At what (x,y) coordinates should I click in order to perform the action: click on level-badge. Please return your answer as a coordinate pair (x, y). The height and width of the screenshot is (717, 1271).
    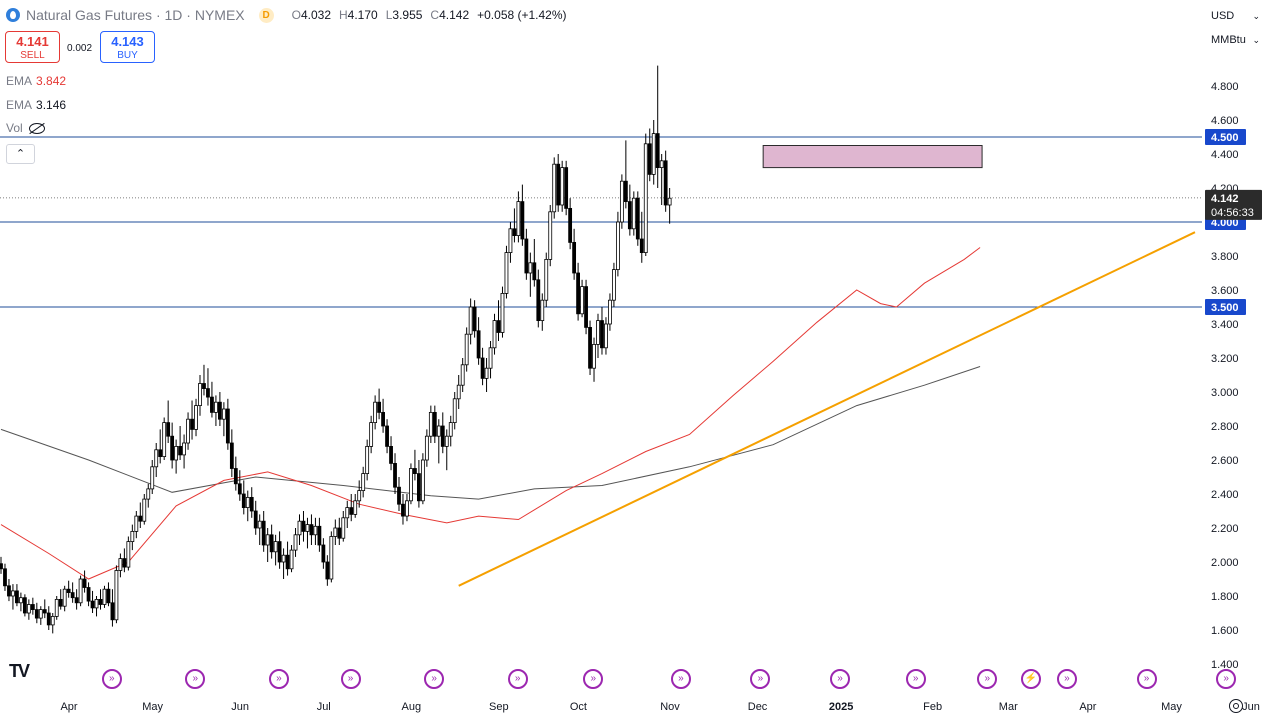
    Looking at the image, I should click on (1225, 307).